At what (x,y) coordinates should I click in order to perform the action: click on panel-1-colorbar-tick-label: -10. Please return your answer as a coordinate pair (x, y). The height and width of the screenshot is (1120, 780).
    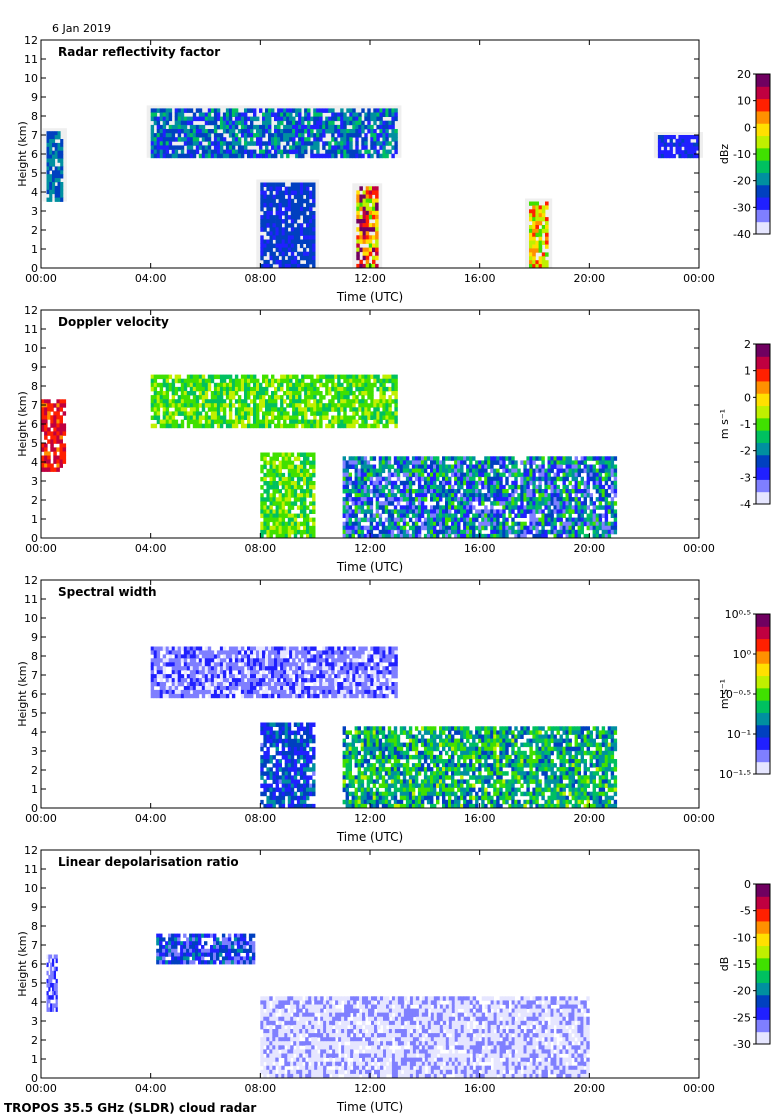
    Looking at the image, I should click on (742, 154).